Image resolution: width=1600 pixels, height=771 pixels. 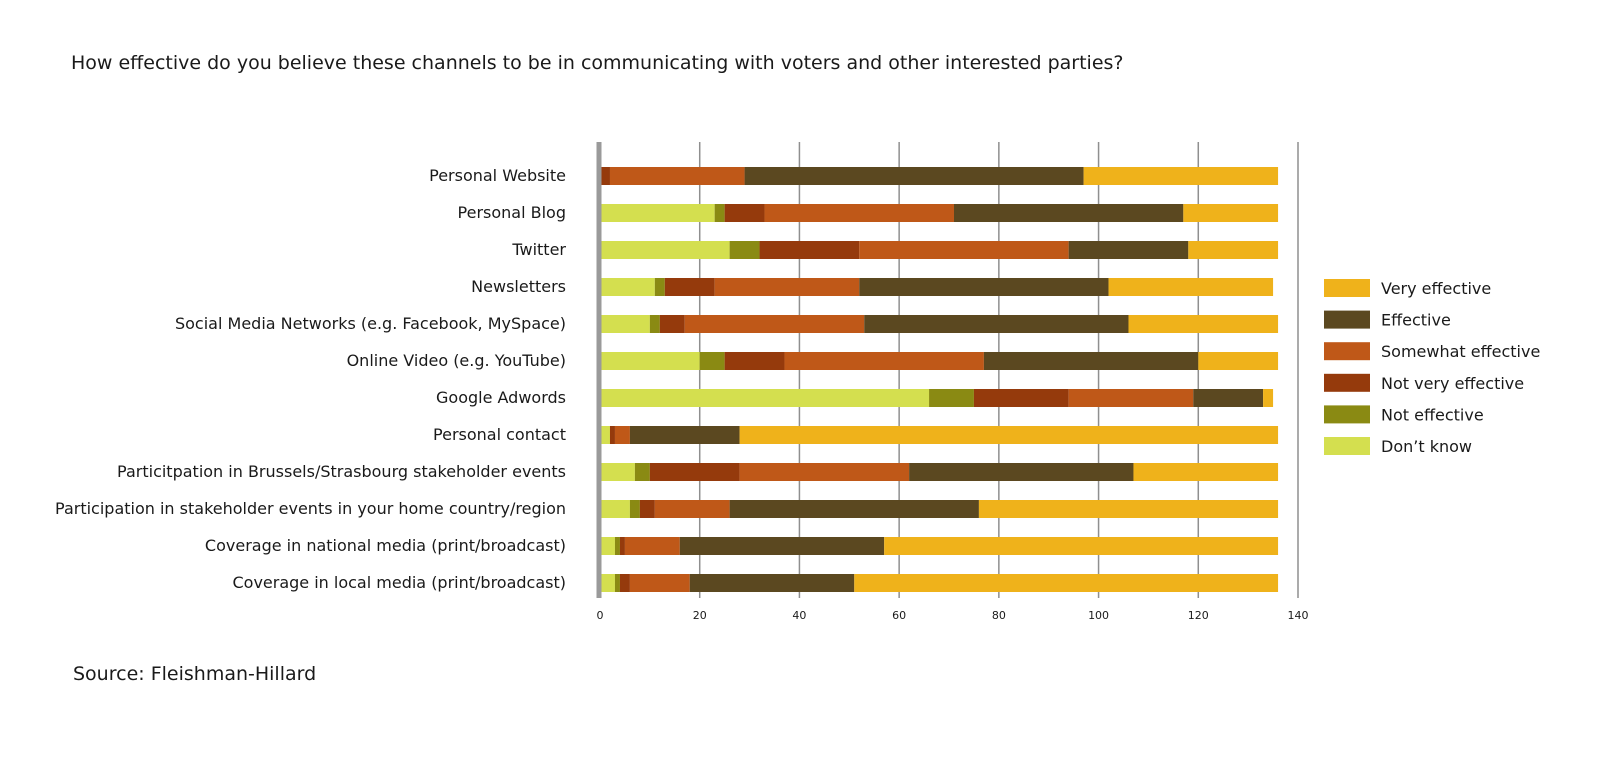 What do you see at coordinates (538, 249) in the screenshot?
I see `category-label: Twitter` at bounding box center [538, 249].